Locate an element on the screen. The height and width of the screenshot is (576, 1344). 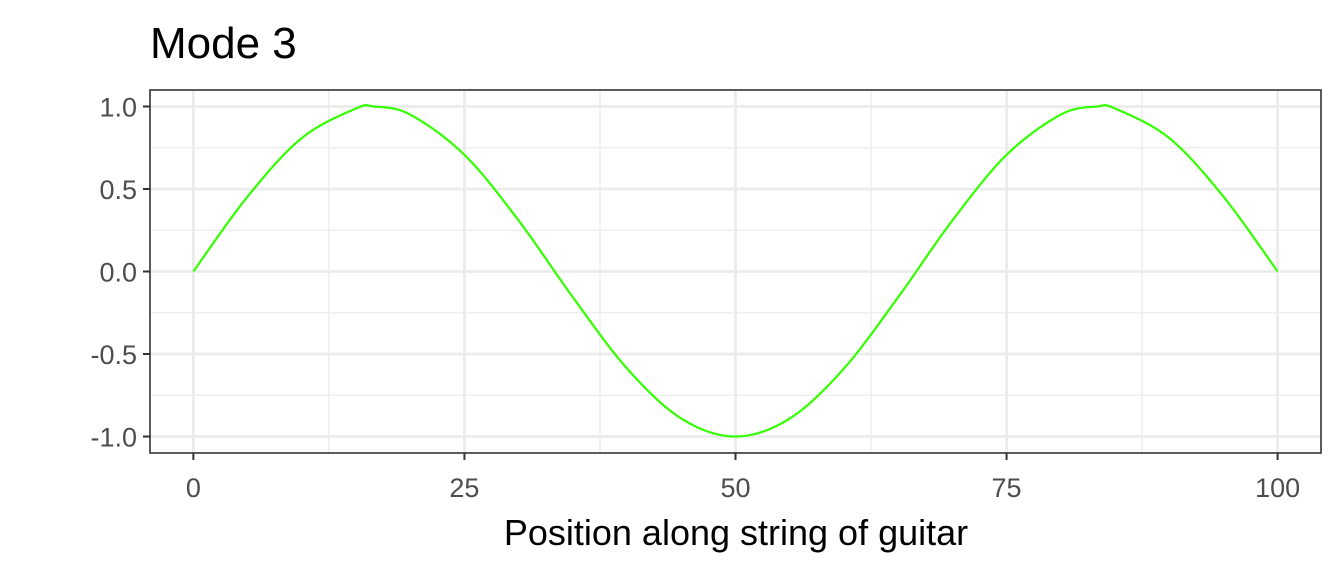
chart-title: Mode 3 is located at coordinates (223, 43).